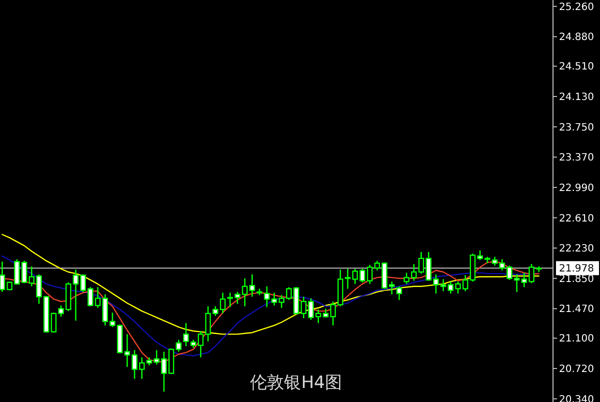  I want to click on y-tick-label: 24.130, so click(576, 98).